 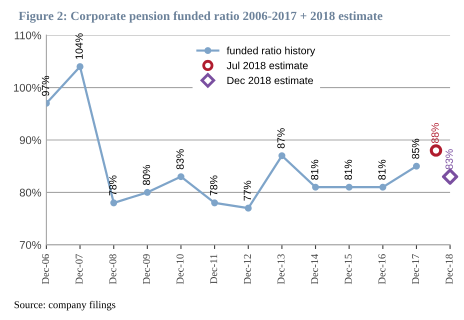 What do you see at coordinates (281, 138) in the screenshot?
I see `data-label: 87%` at bounding box center [281, 138].